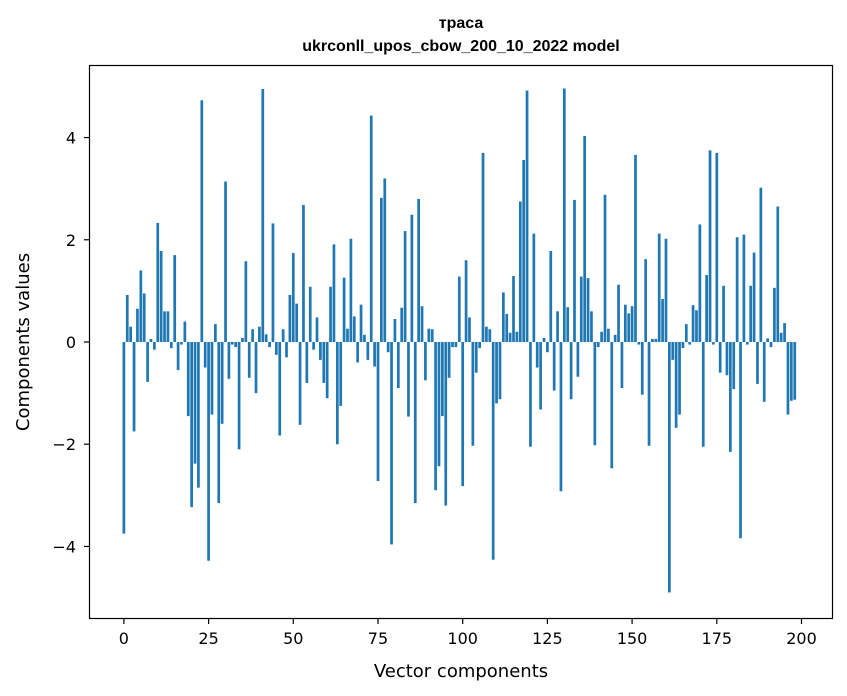 Image resolution: width=847 pixels, height=696 pixels. What do you see at coordinates (71, 342) in the screenshot?
I see `y-axis-ticks: −4 −2 0 2 4` at bounding box center [71, 342].